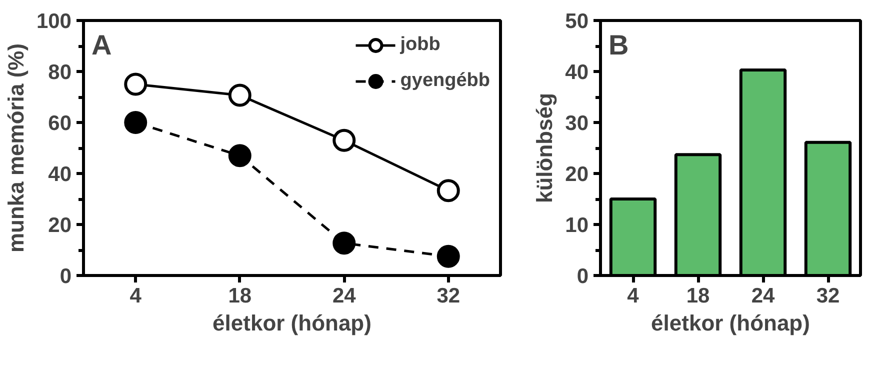 This screenshot has width=889, height=372. Describe the element at coordinates (576, 225) in the screenshot. I see `y-tick-label: 10` at that location.